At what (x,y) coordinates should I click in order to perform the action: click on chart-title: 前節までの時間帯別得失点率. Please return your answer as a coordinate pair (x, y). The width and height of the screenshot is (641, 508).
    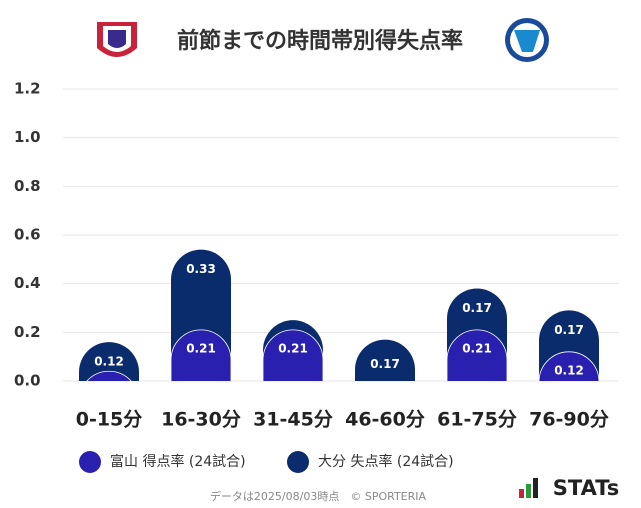
    Looking at the image, I should click on (320, 41).